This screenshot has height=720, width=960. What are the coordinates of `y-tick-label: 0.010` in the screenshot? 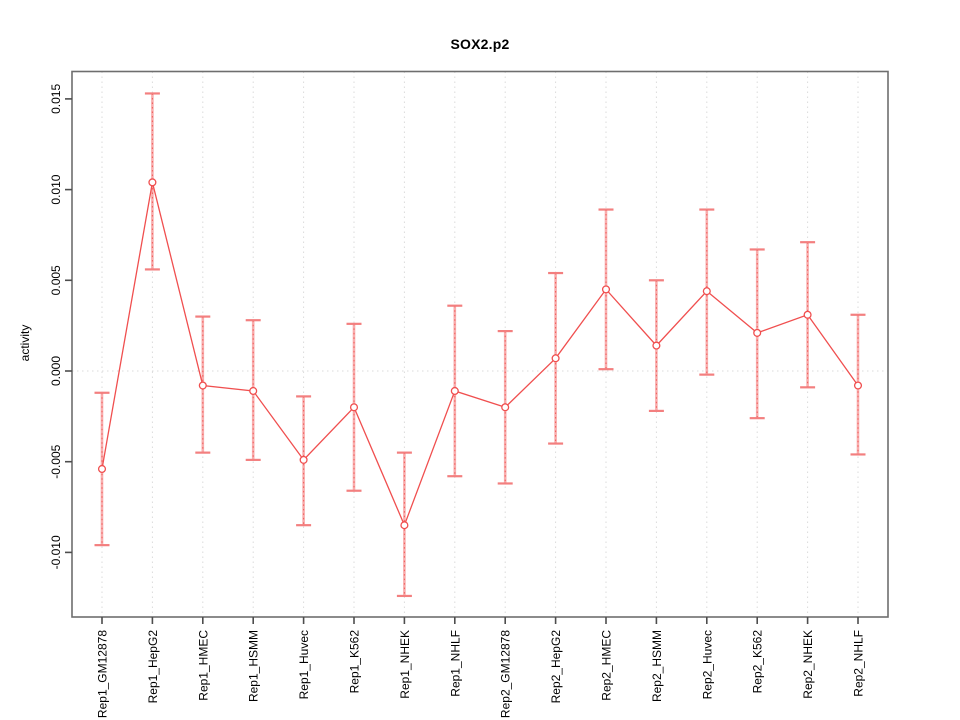 It's located at (56, 189).